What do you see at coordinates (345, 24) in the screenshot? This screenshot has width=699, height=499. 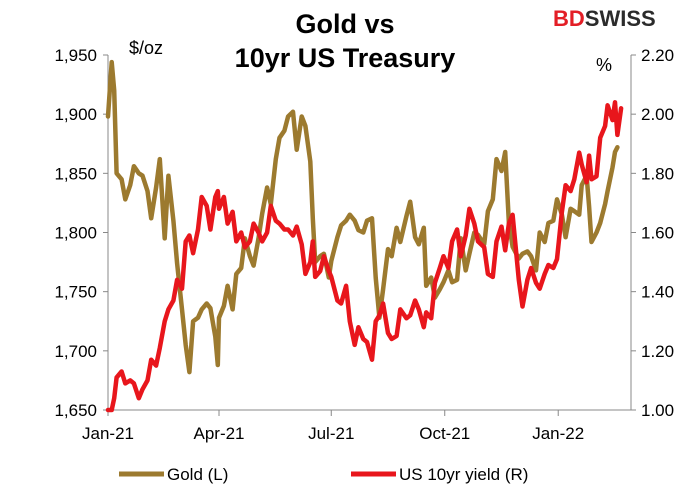 I see `chart-title-line-1: Gold vs` at bounding box center [345, 24].